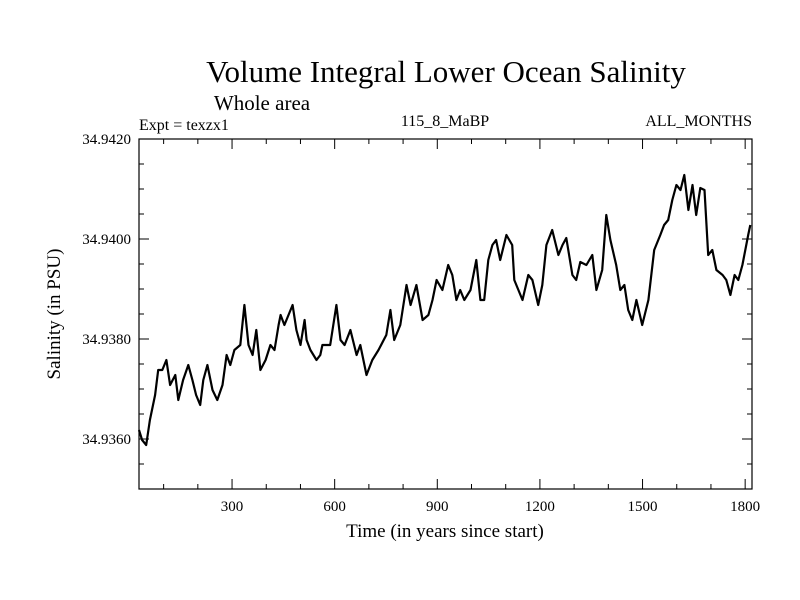  What do you see at coordinates (745, 507) in the screenshot?
I see `x-tick-label: 1800` at bounding box center [745, 507].